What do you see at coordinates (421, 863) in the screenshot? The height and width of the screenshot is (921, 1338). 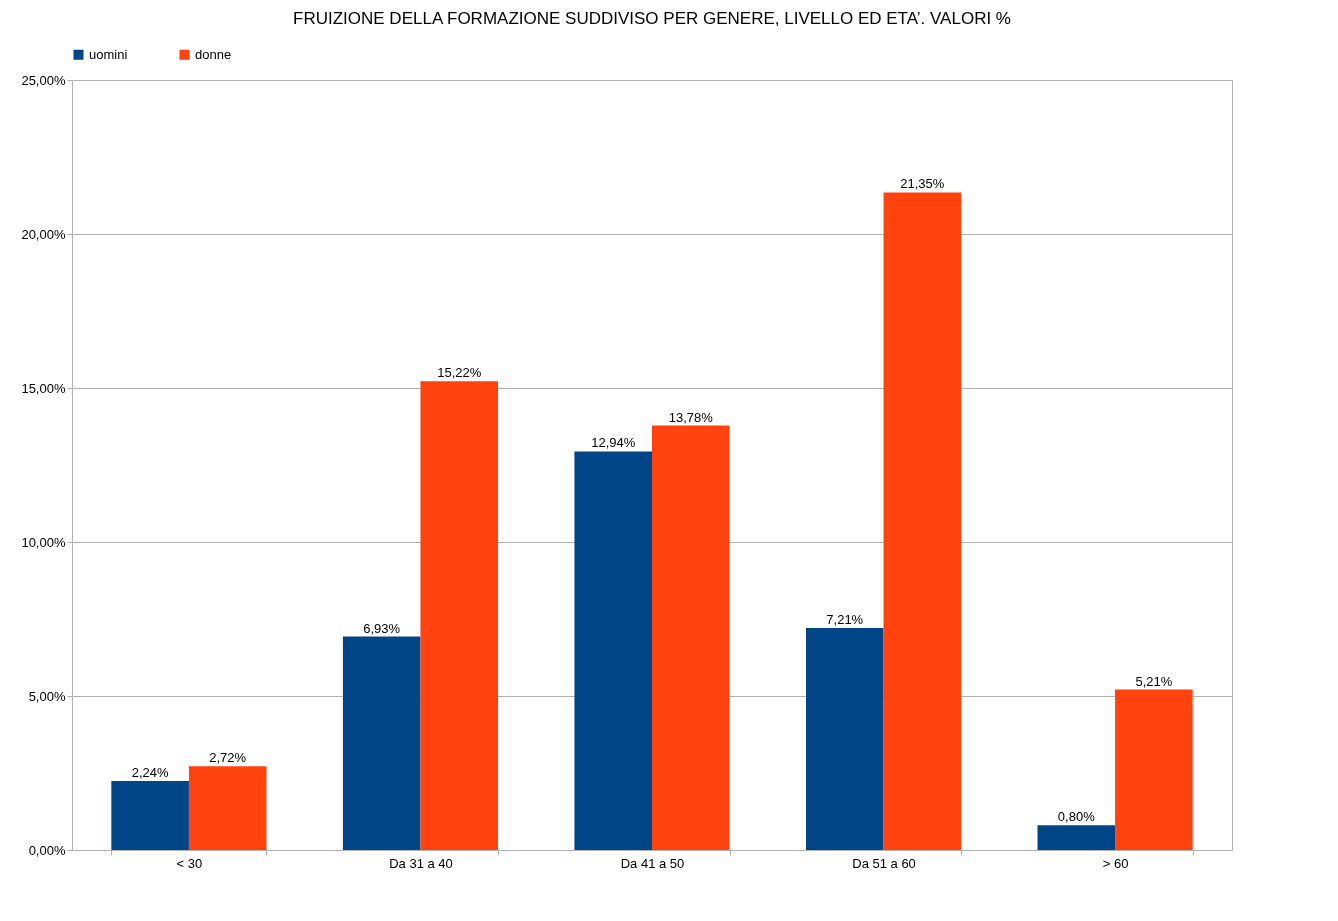 I see `x-tick-label: Da 31 a 40` at bounding box center [421, 863].